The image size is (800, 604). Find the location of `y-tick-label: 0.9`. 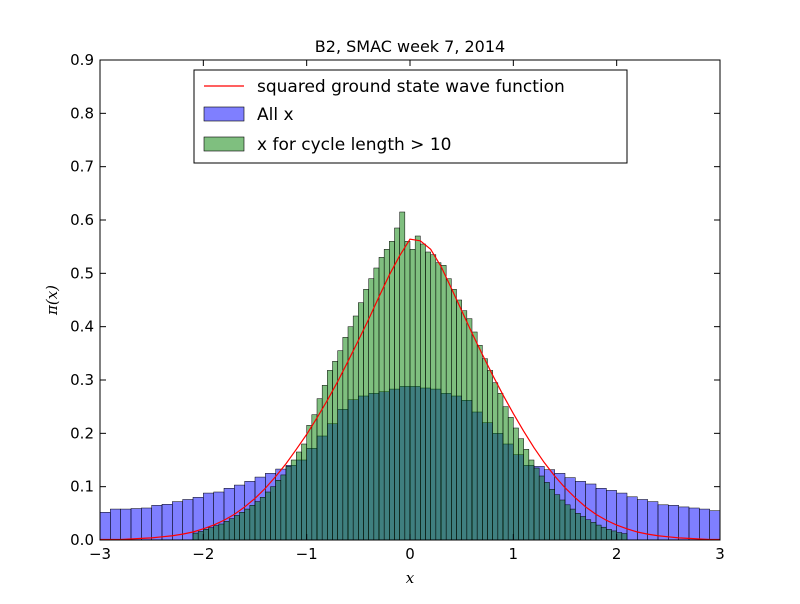

y-tick-label: 0.9 is located at coordinates (82, 60).